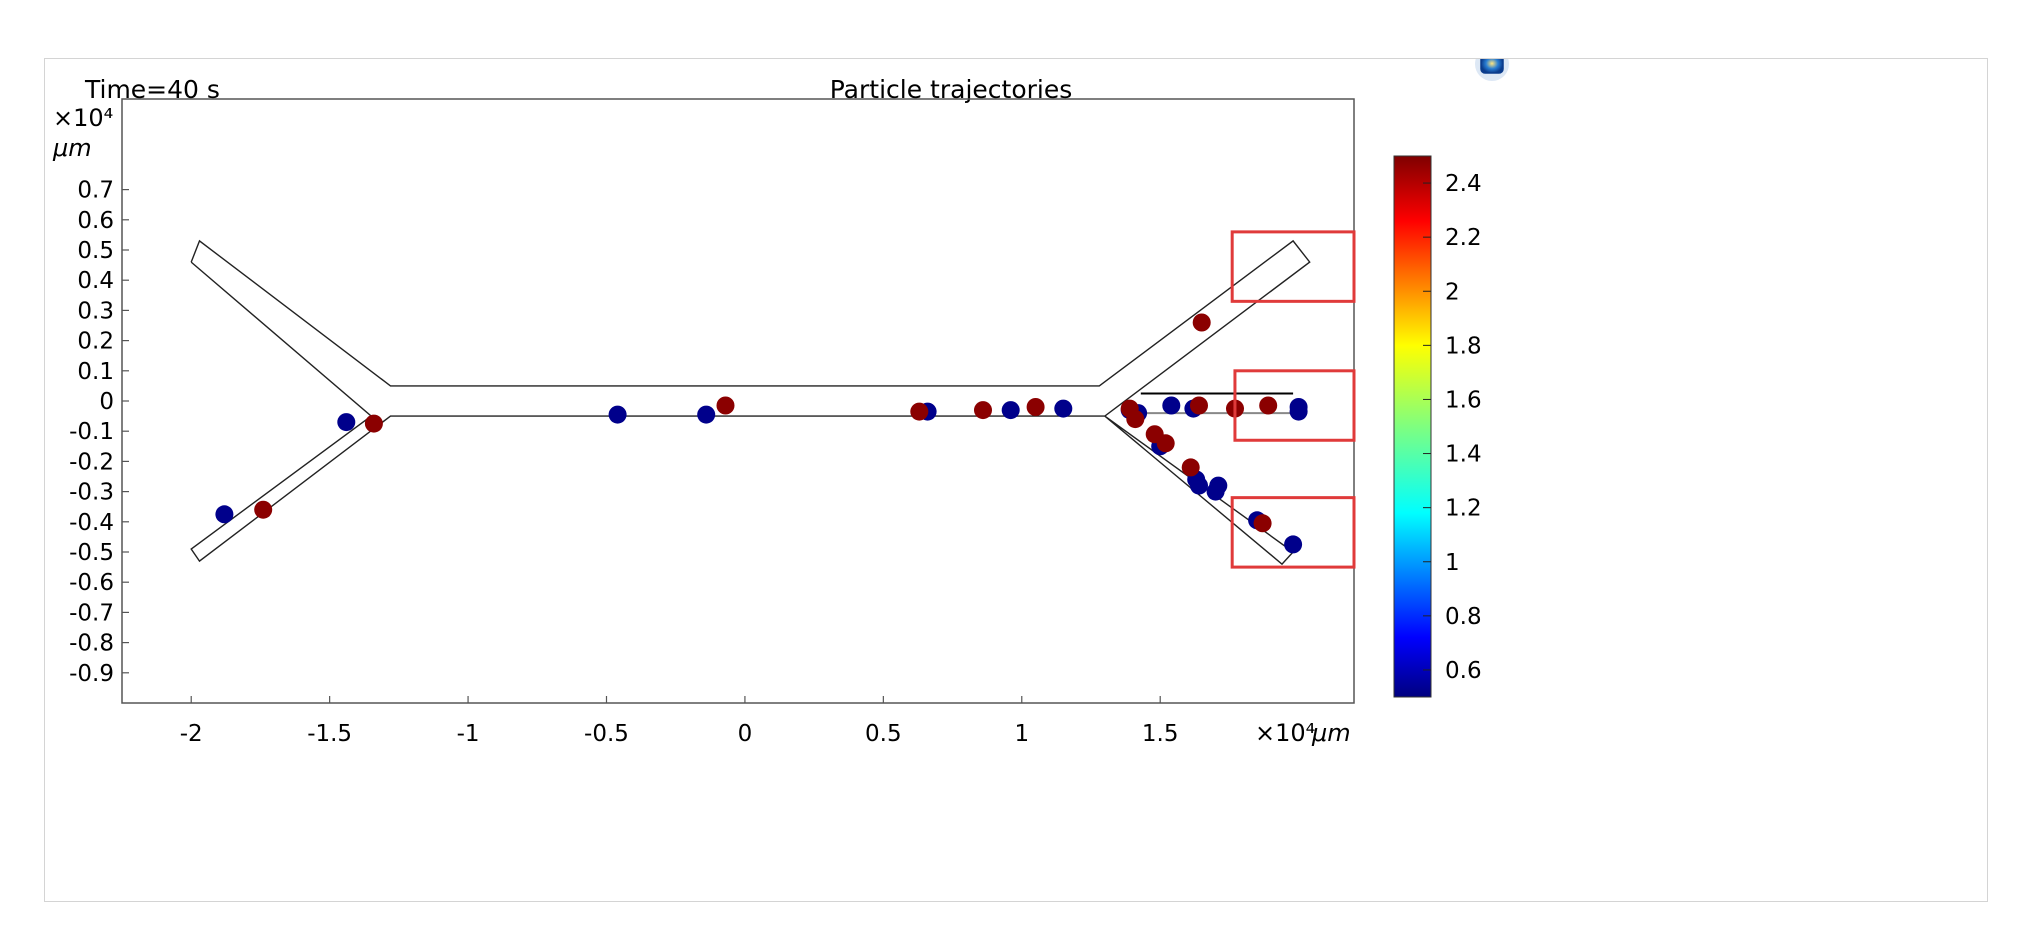 Image resolution: width=2026 pixels, height=940 pixels. I want to click on y-axis-exponent-label: ×10⁴, so click(83, 118).